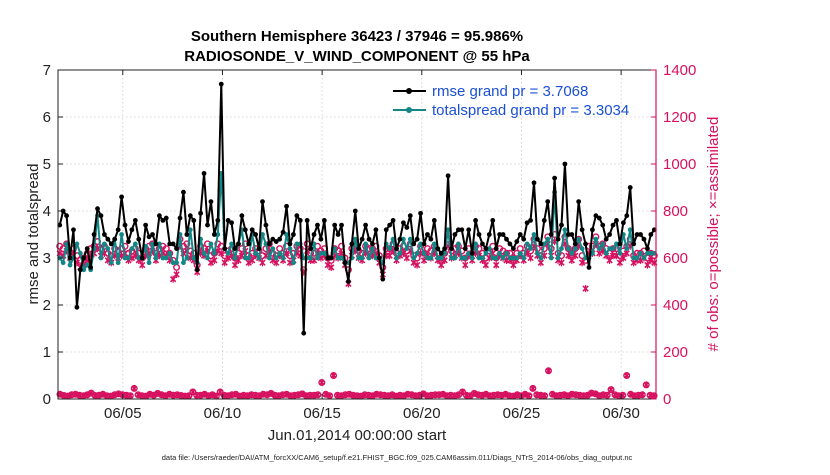  Describe the element at coordinates (422, 413) in the screenshot. I see `x-tick-label: 06/20` at that location.